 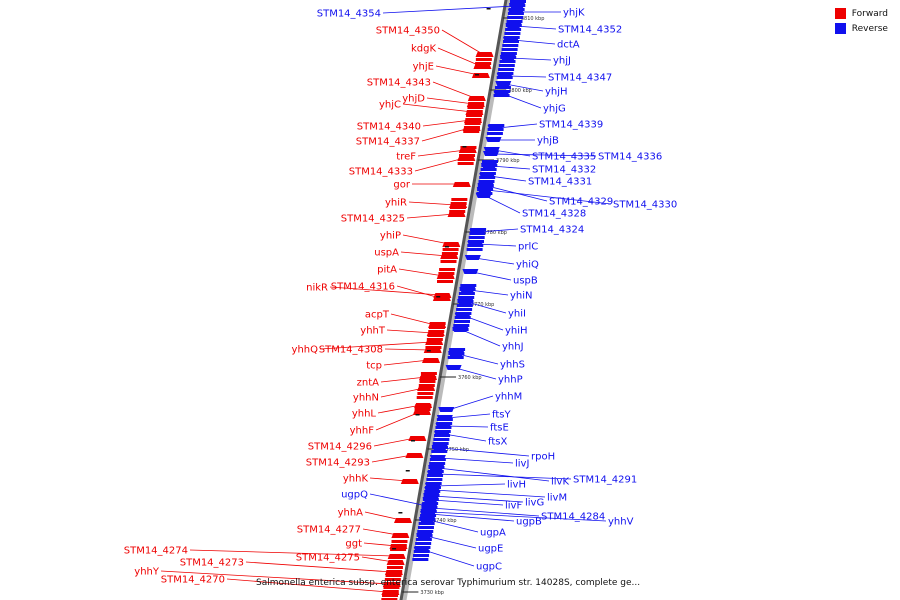 What do you see at coordinates (513, 347) in the screenshot?
I see `gene-label-reverse: yhhJ` at bounding box center [513, 347].